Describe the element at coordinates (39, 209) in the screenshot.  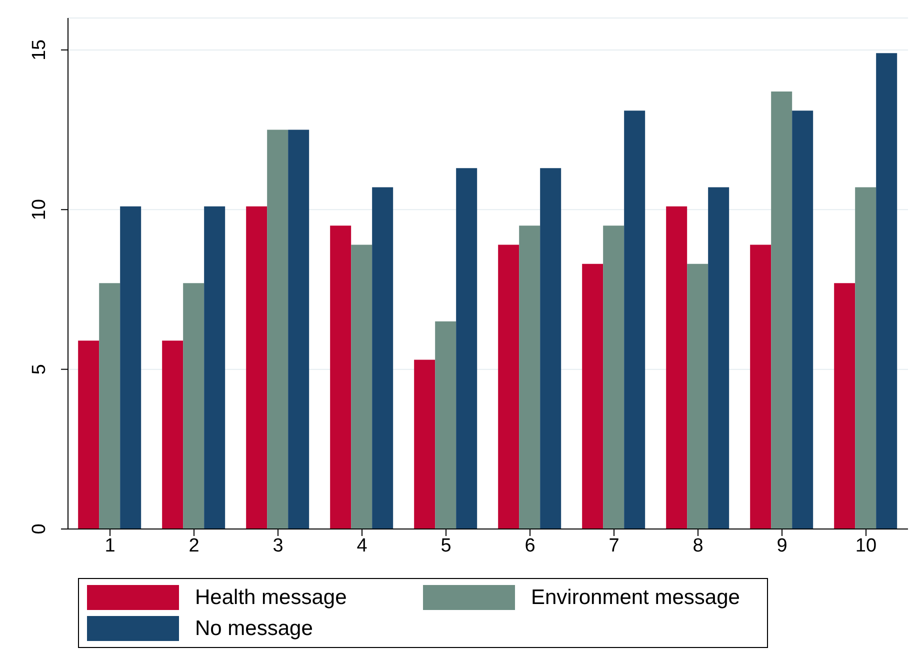
I see `y-tick-label: 10` at that location.